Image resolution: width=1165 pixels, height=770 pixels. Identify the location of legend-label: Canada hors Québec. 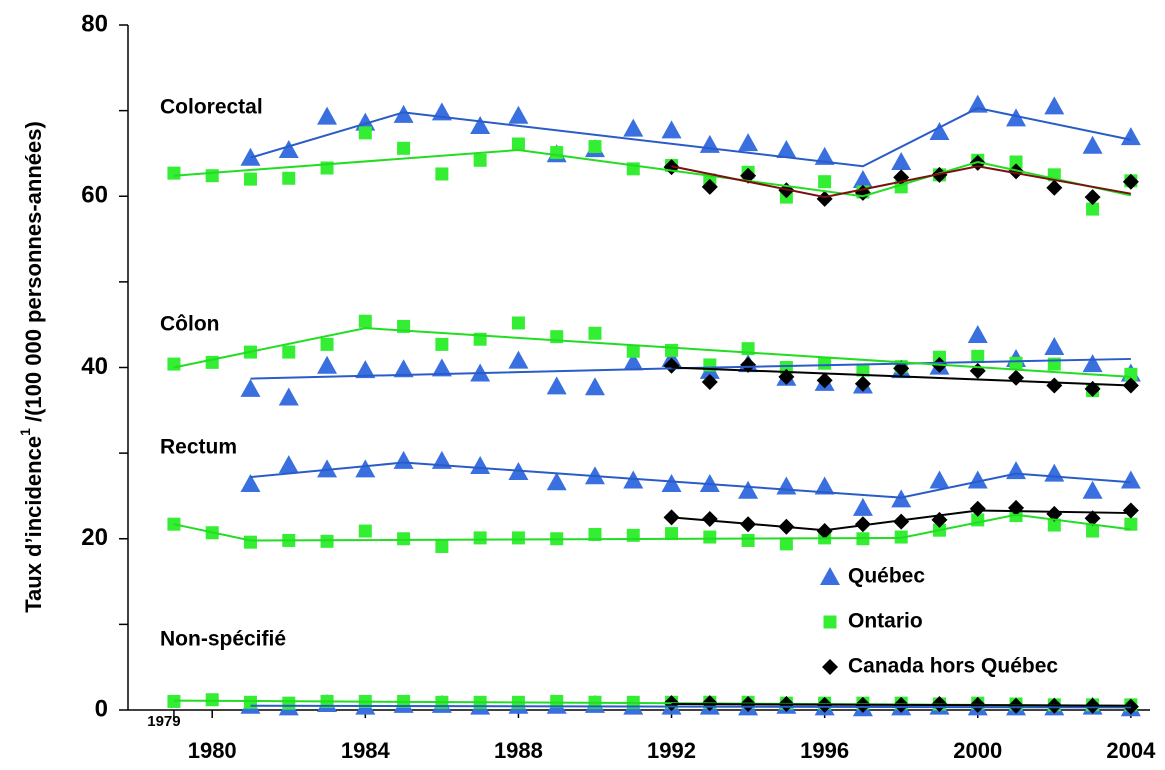
(953, 666).